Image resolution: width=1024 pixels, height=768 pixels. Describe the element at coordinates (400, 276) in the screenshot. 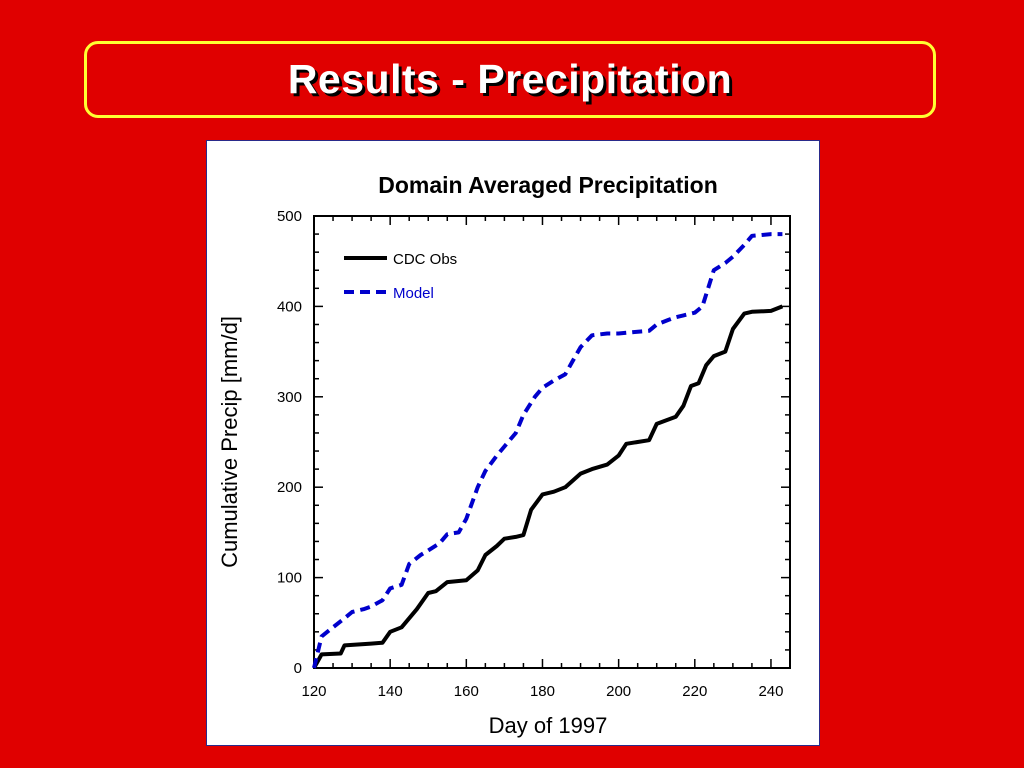

I see `legend: CDC Obs Model` at that location.